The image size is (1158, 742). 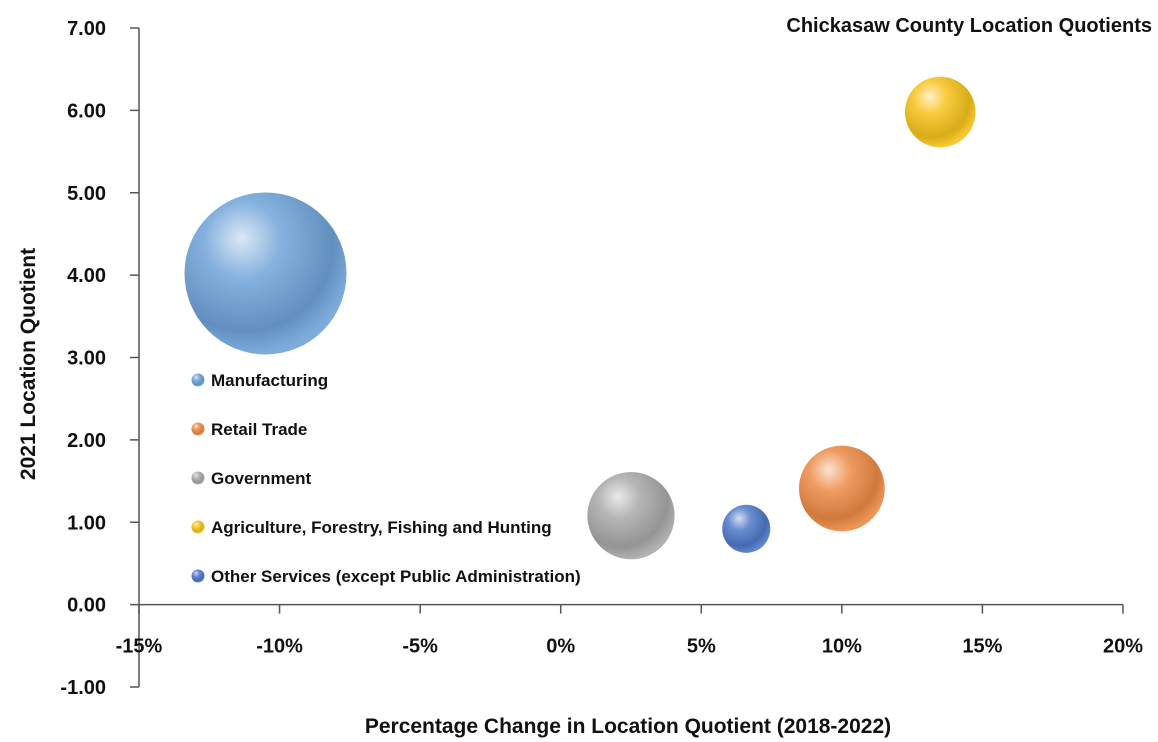 What do you see at coordinates (746, 528) in the screenshot?
I see `bubble-other-services-except-public-administration` at bounding box center [746, 528].